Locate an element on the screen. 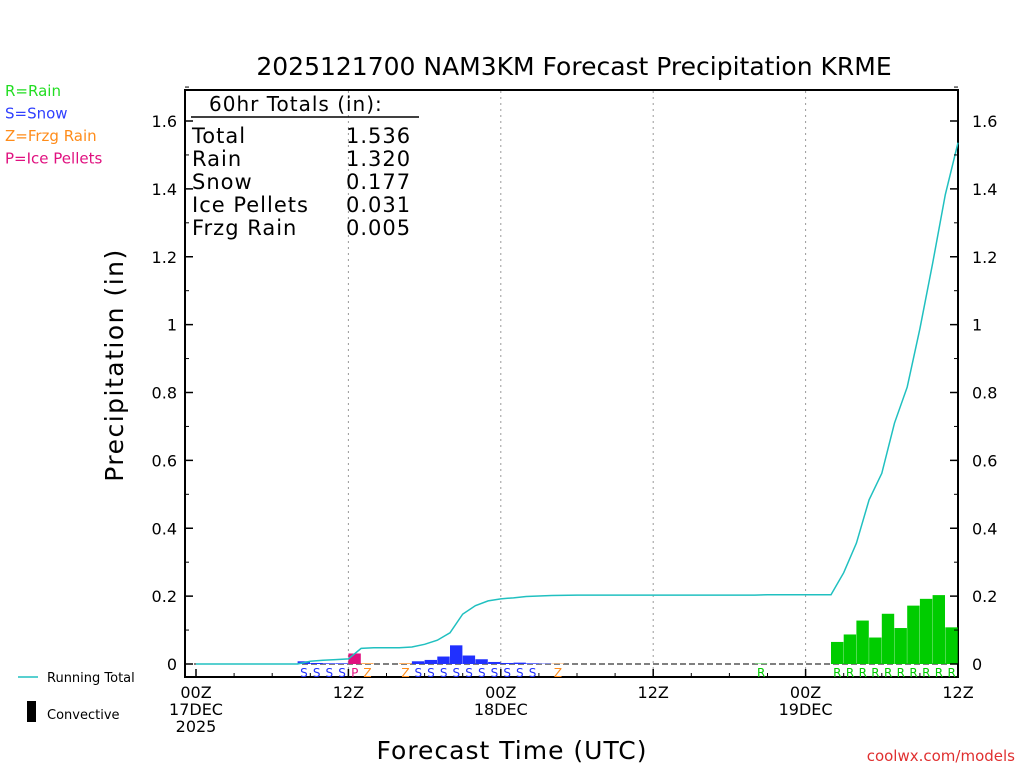  y-tick-label-left: 1.6 is located at coordinates (164, 121).